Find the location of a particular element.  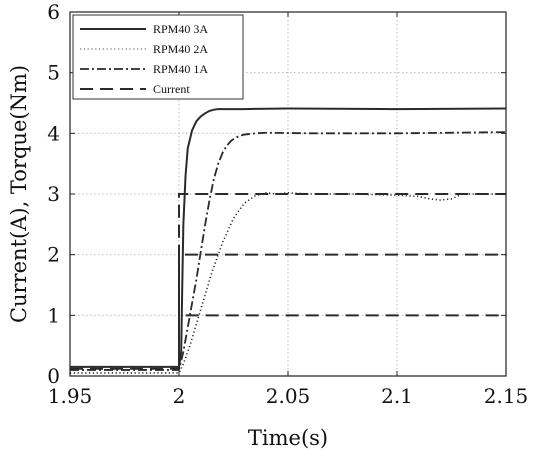

x-tick-label: 2 is located at coordinates (179, 396).